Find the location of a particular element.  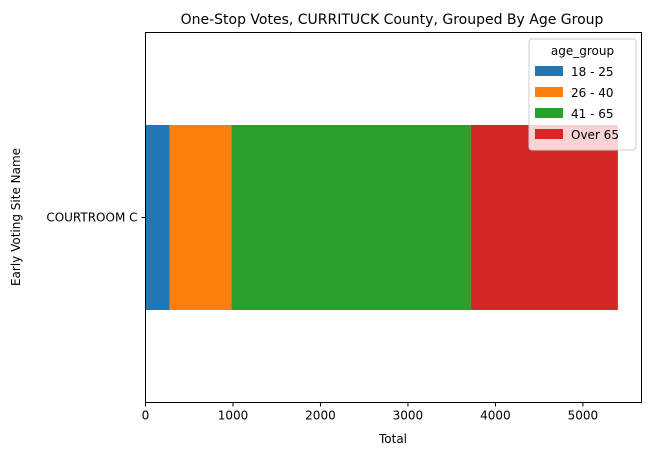

legend-label: 26 - 40 is located at coordinates (592, 93).